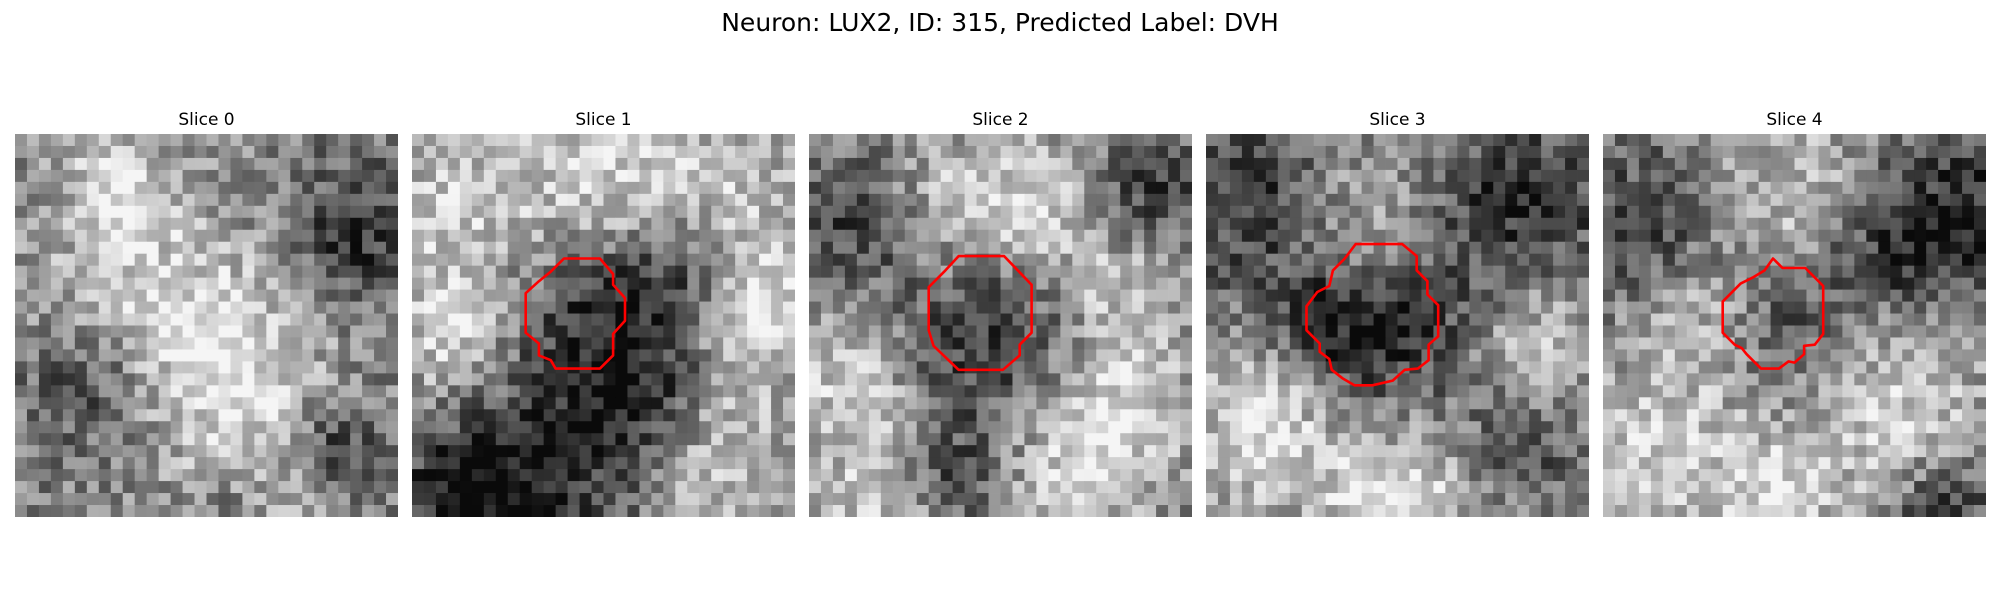  What do you see at coordinates (1397, 120) in the screenshot?
I see `slice-3-title: Slice 3` at bounding box center [1397, 120].